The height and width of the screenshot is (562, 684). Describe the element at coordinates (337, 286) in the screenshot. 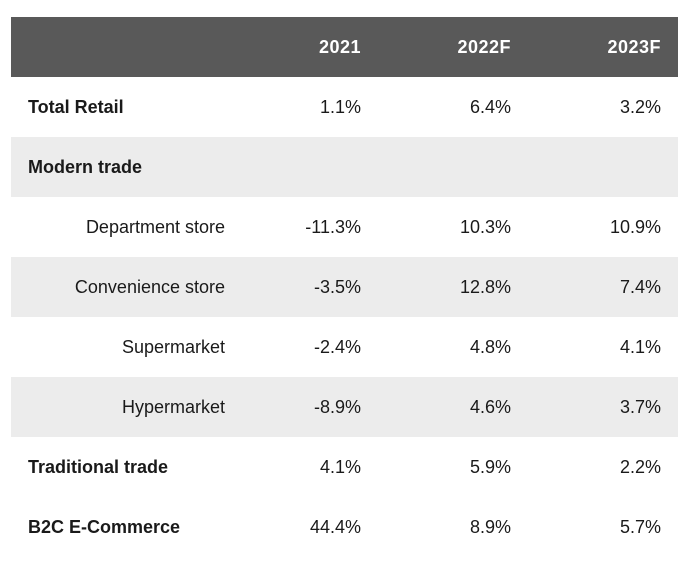

I see `cell-2021: -3.5%` at that location.